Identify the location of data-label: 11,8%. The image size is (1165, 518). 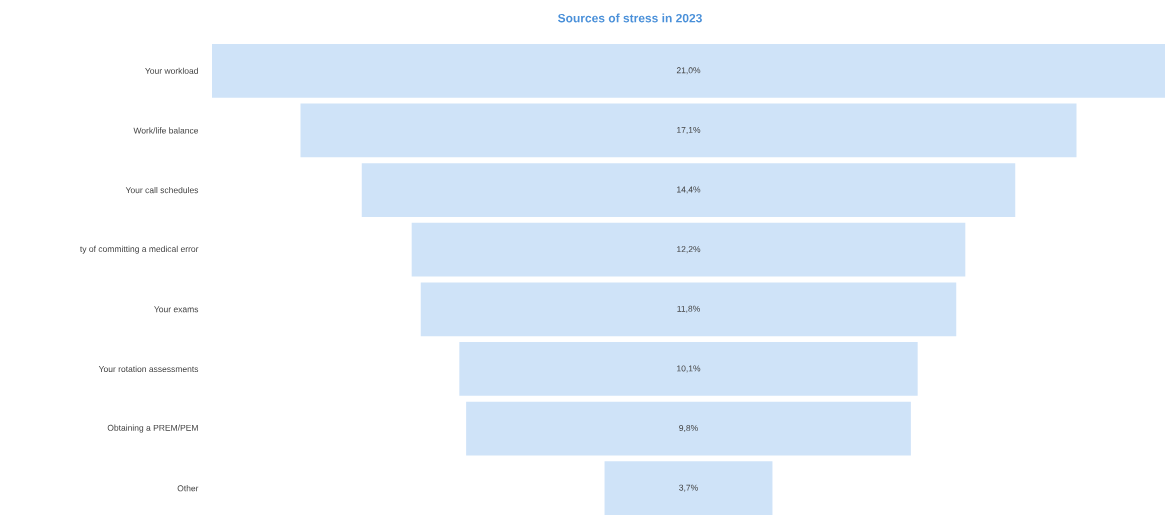
(688, 309).